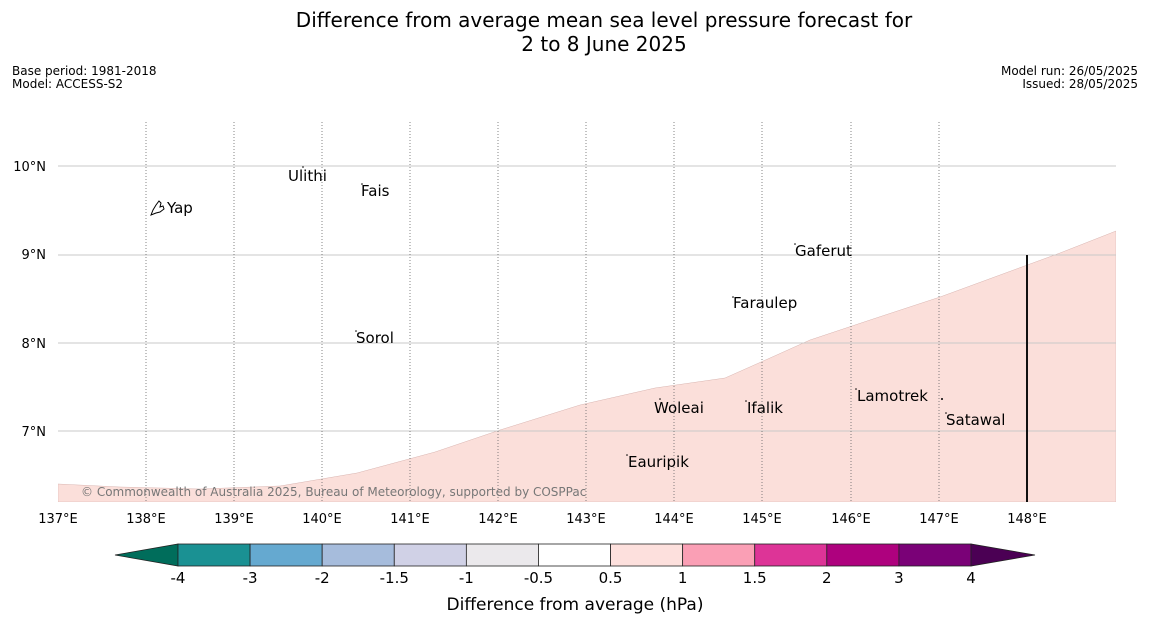 The height and width of the screenshot is (644, 1150). I want to click on lat-label-7n: 7°N, so click(34, 432).